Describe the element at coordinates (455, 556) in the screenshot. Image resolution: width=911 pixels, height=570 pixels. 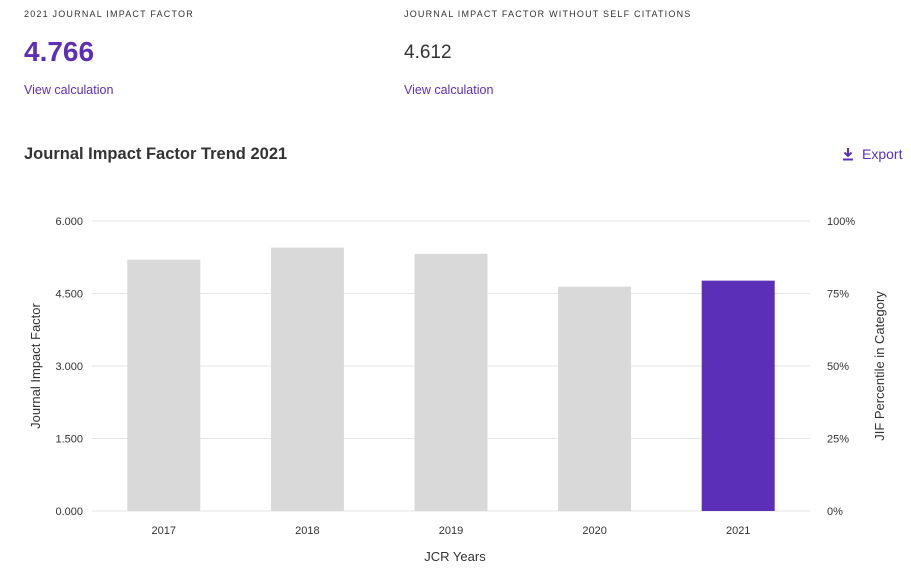
I see `x-axis-label: JCR Years` at that location.